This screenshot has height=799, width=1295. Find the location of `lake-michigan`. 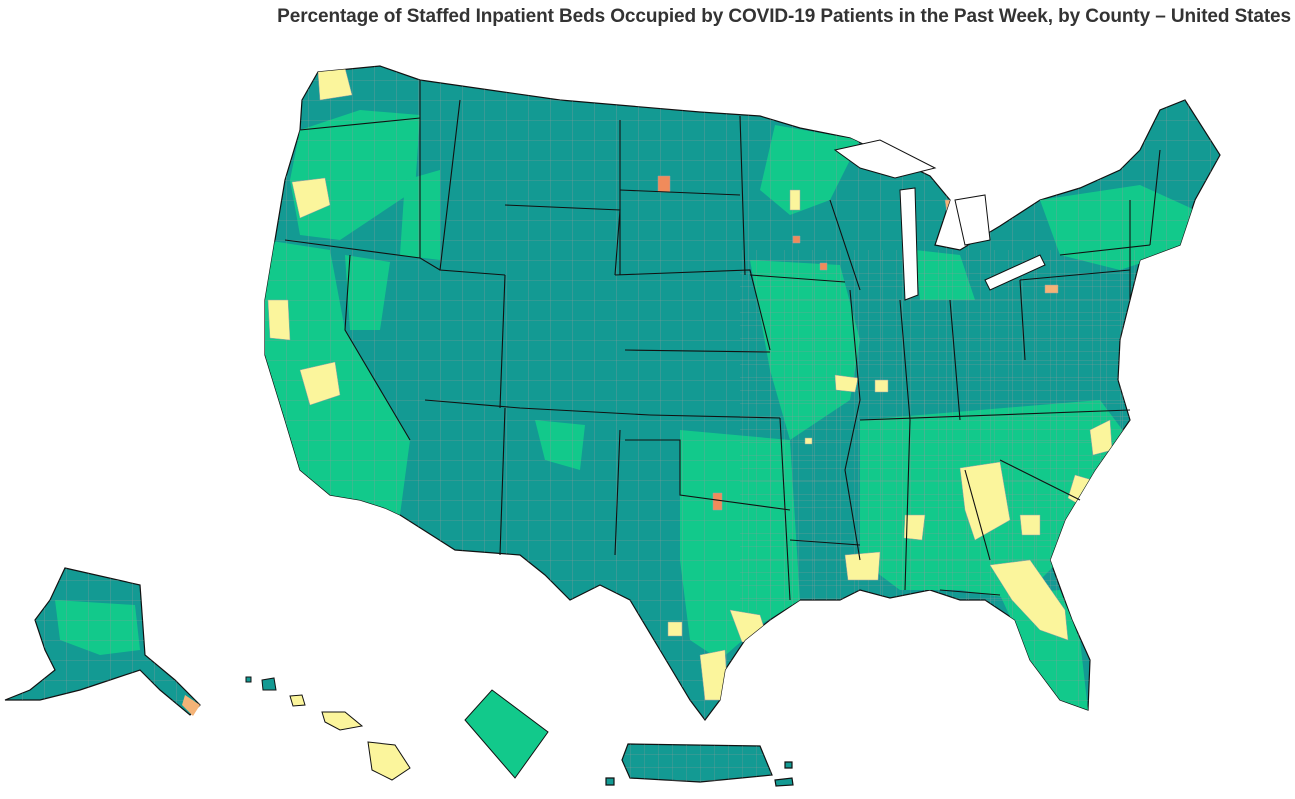

lake-michigan is located at coordinates (909, 244).